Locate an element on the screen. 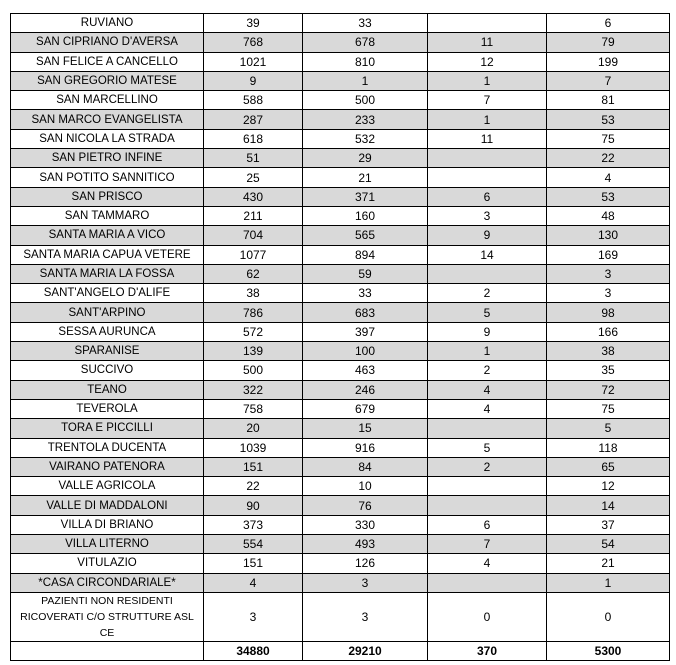  value-cell: 20 is located at coordinates (253, 428).